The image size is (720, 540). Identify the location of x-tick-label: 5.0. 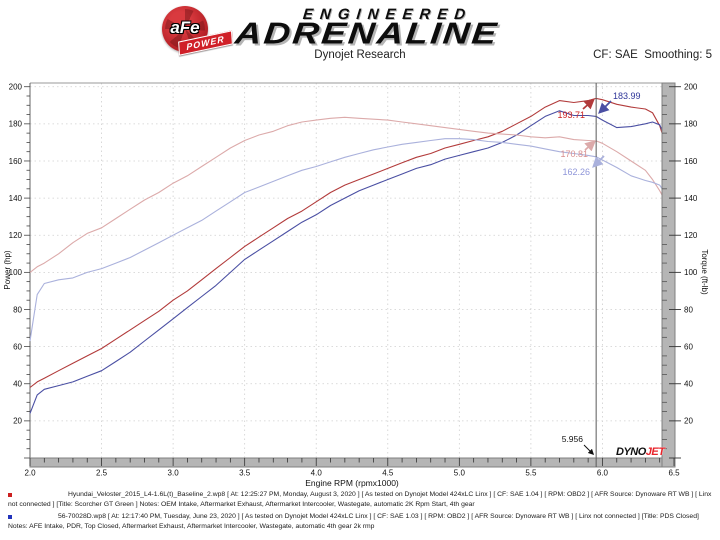
(460, 473).